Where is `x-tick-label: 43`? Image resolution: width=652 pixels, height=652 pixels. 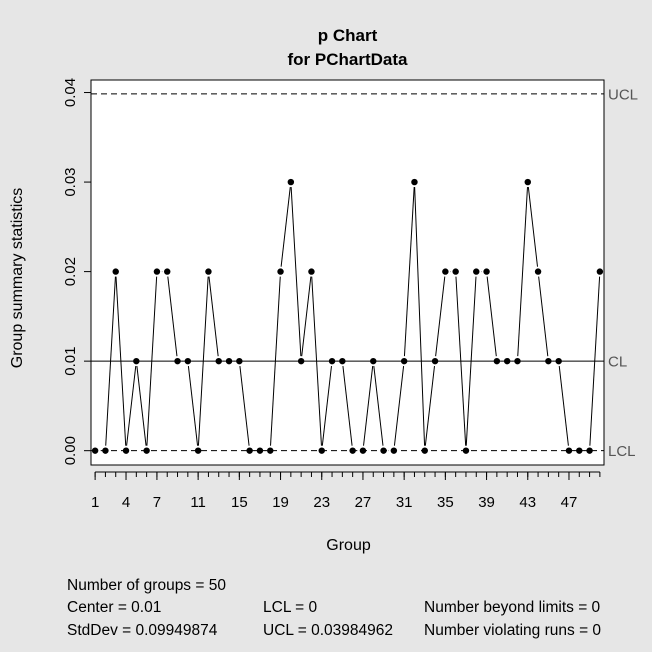 x-tick-label: 43 is located at coordinates (527, 502).